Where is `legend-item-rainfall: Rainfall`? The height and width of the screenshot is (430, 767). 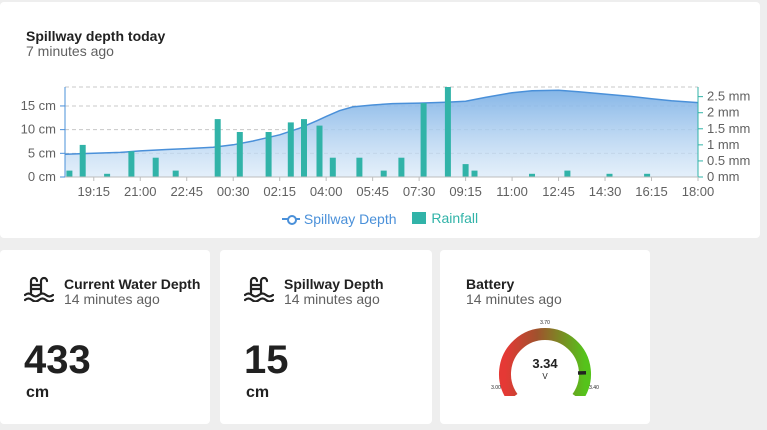
legend-item-rainfall: Rainfall is located at coordinates (445, 218).